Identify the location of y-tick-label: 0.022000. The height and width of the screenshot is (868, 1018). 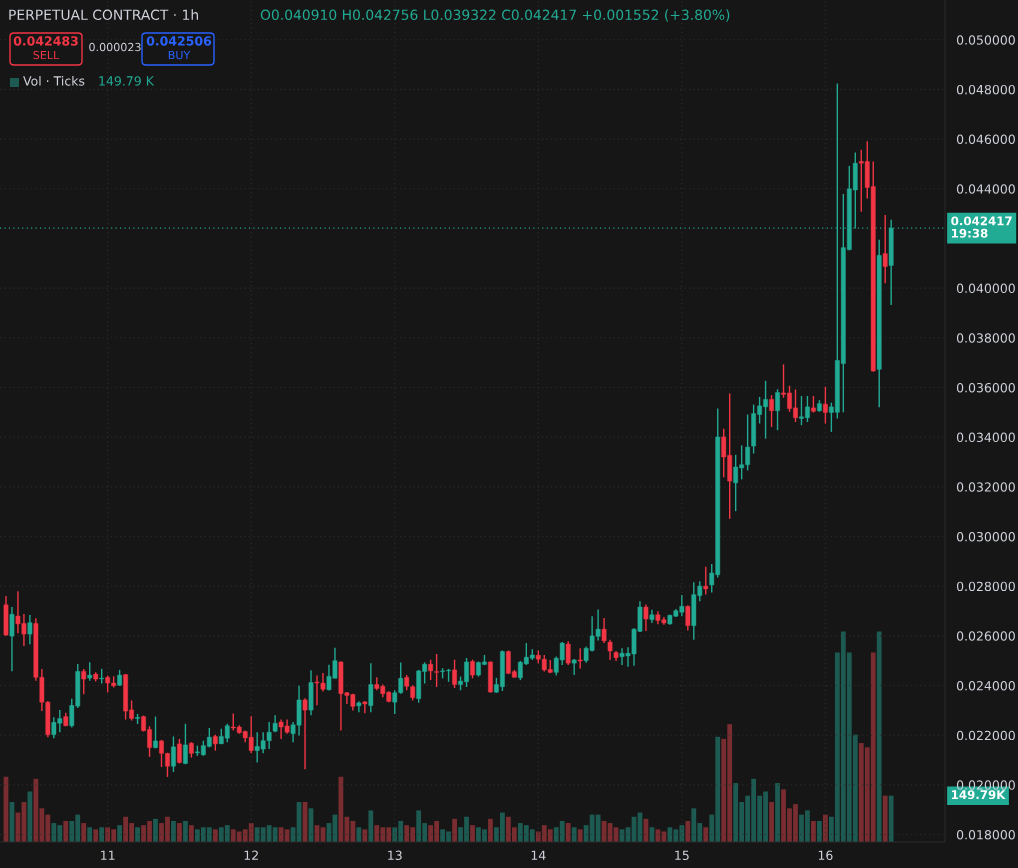
(985, 735).